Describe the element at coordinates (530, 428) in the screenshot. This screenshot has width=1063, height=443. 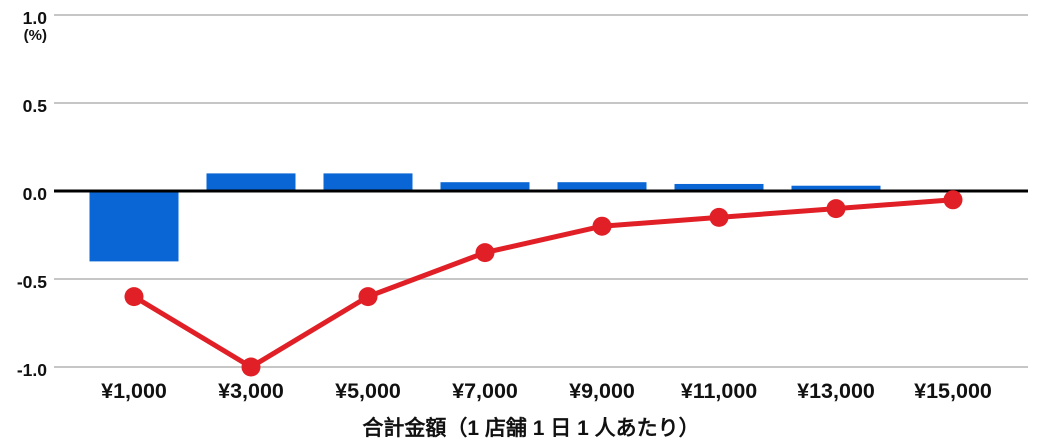
I see `x-axis-title: 合計金額（1 店舗 1 日 1 人あたり）` at that location.